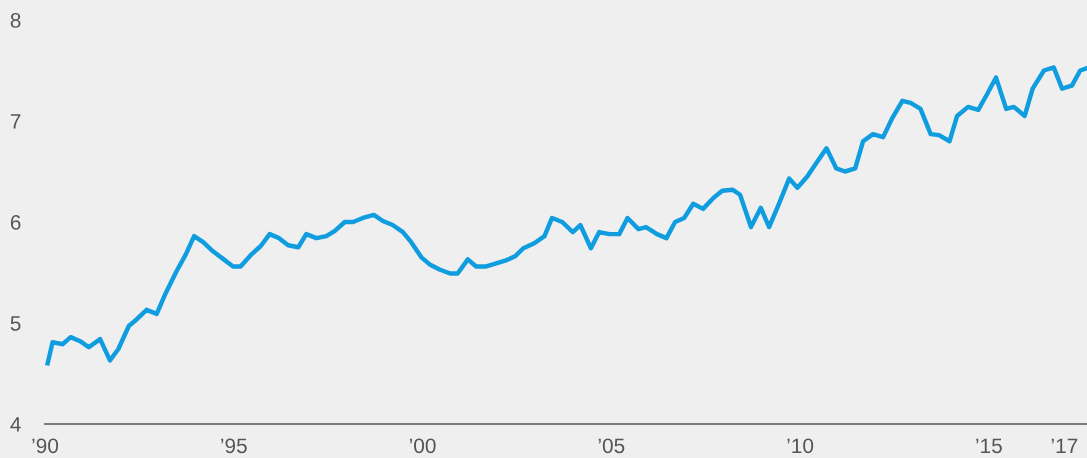 The image size is (1087, 458). I want to click on x-tick-label: ’17, so click(1064, 445).